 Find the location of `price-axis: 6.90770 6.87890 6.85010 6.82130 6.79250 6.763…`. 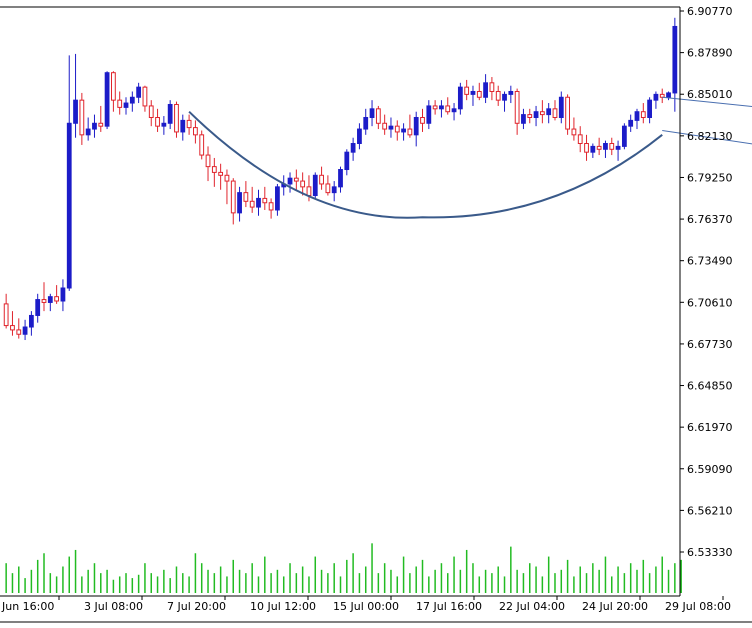

price-axis: 6.90770 6.87890 6.85010 6.82130 6.79250 6.763… is located at coordinates (706, 282).